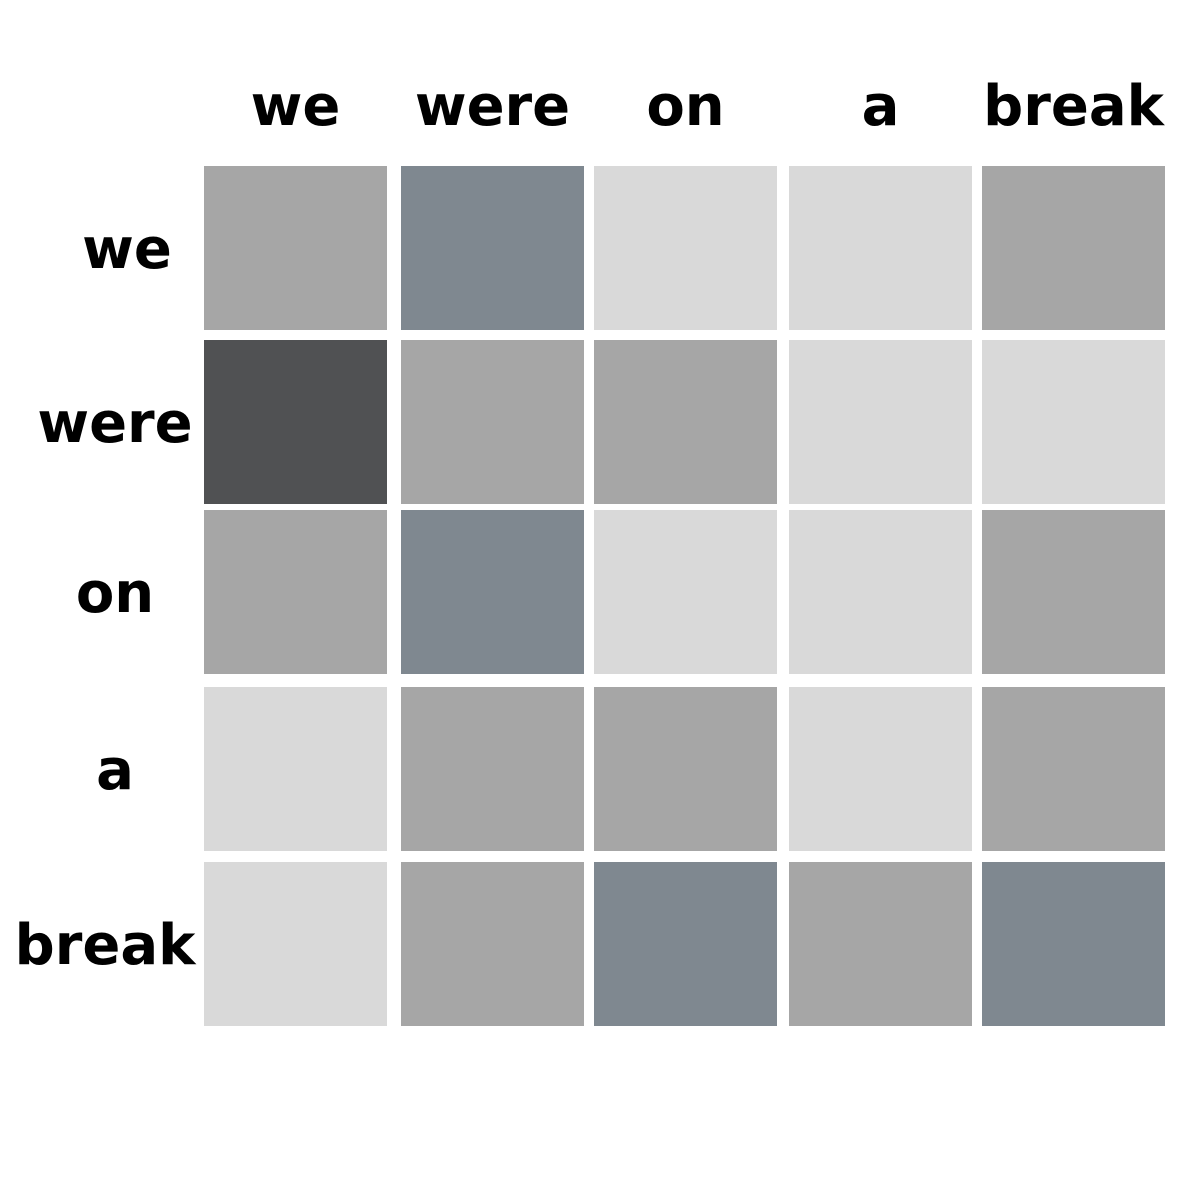 The width and height of the screenshot is (1181, 1181). I want to click on heatmap-cell-on-break, so click(1073, 592).